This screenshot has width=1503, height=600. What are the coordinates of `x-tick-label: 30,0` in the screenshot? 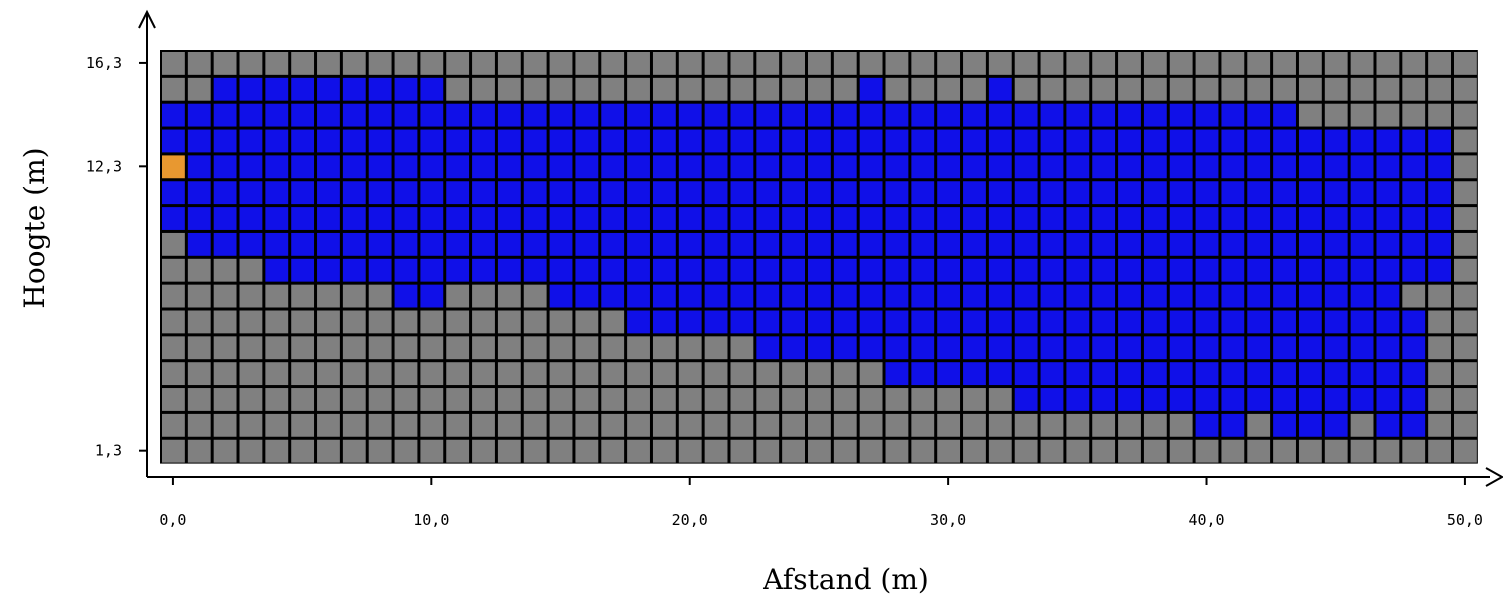 It's located at (948, 520).